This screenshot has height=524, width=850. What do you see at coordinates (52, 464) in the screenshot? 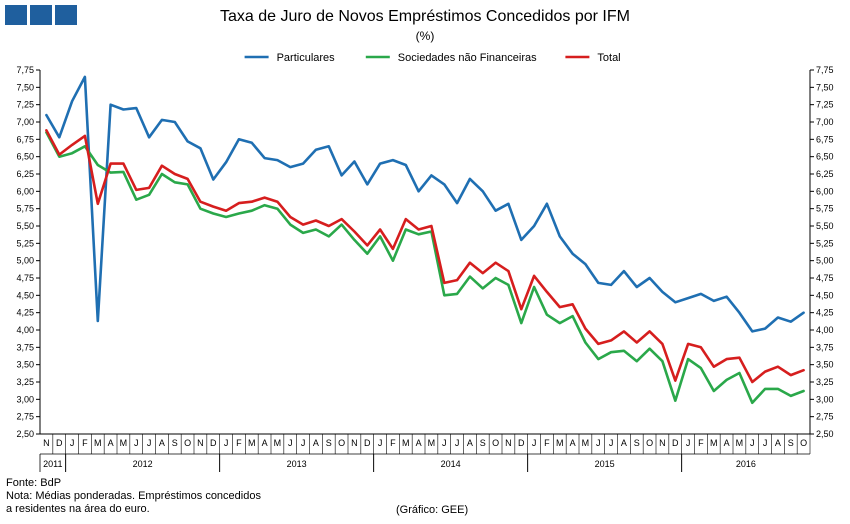
I see `year-label: 2011` at bounding box center [52, 464].